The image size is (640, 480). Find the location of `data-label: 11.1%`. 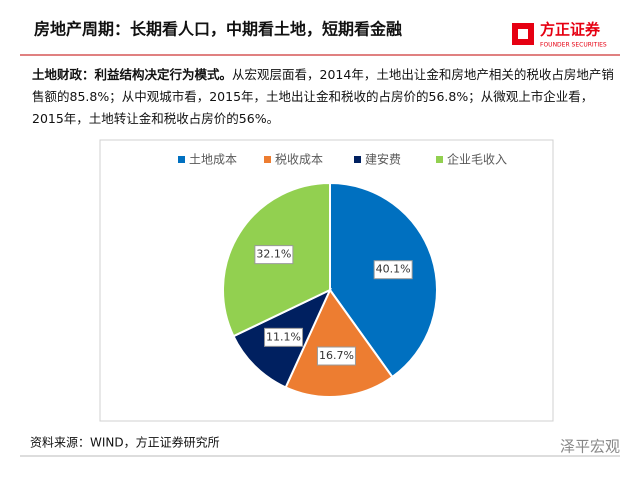

data-label: 11.1% is located at coordinates (283, 336).